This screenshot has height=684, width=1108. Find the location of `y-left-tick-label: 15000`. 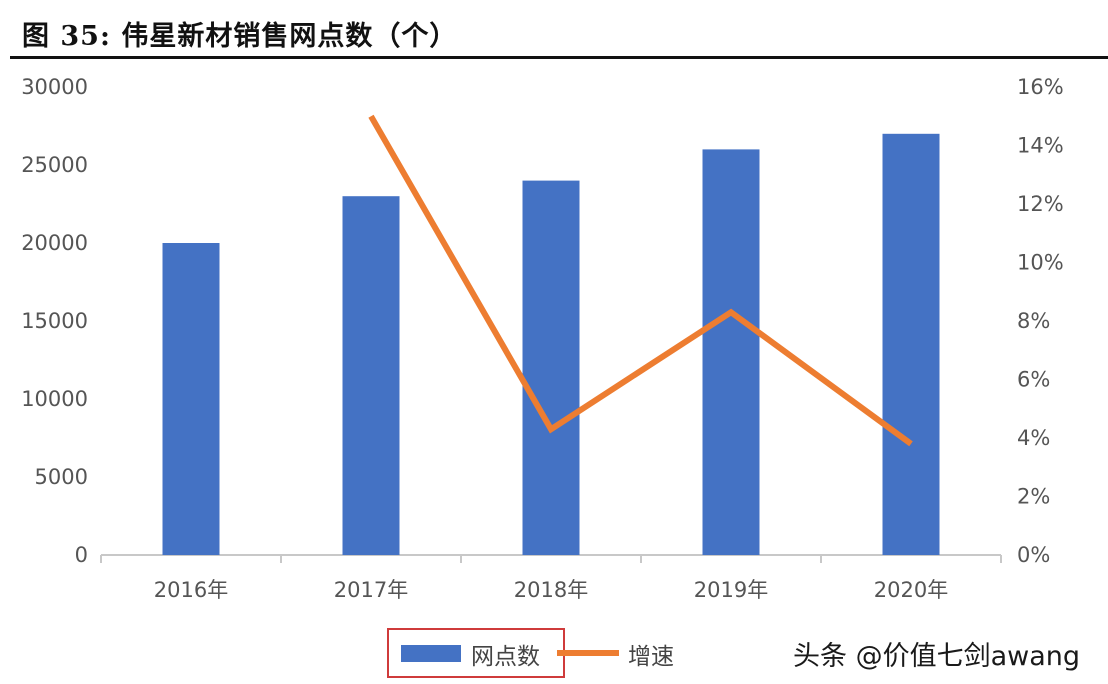

y-left-tick-label: 15000 is located at coordinates (54, 321).